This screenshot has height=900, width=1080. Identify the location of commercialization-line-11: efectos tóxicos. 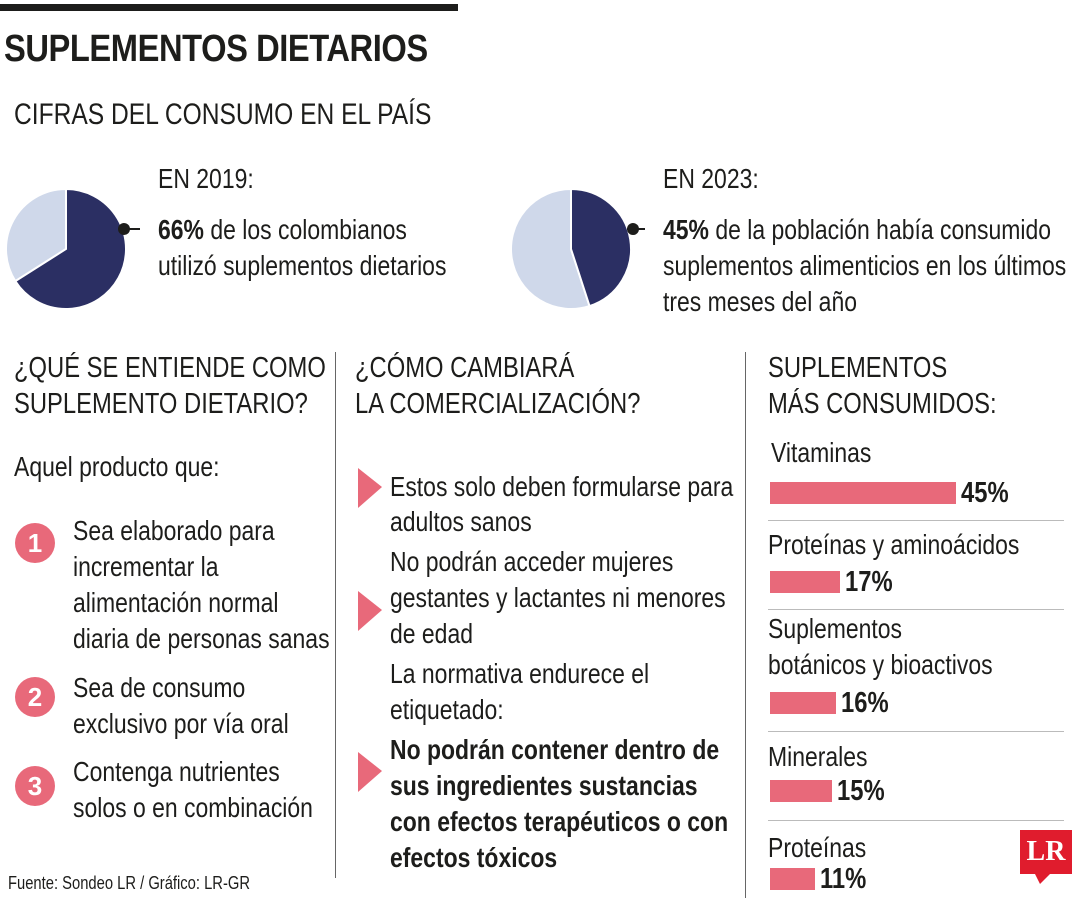
(474, 857).